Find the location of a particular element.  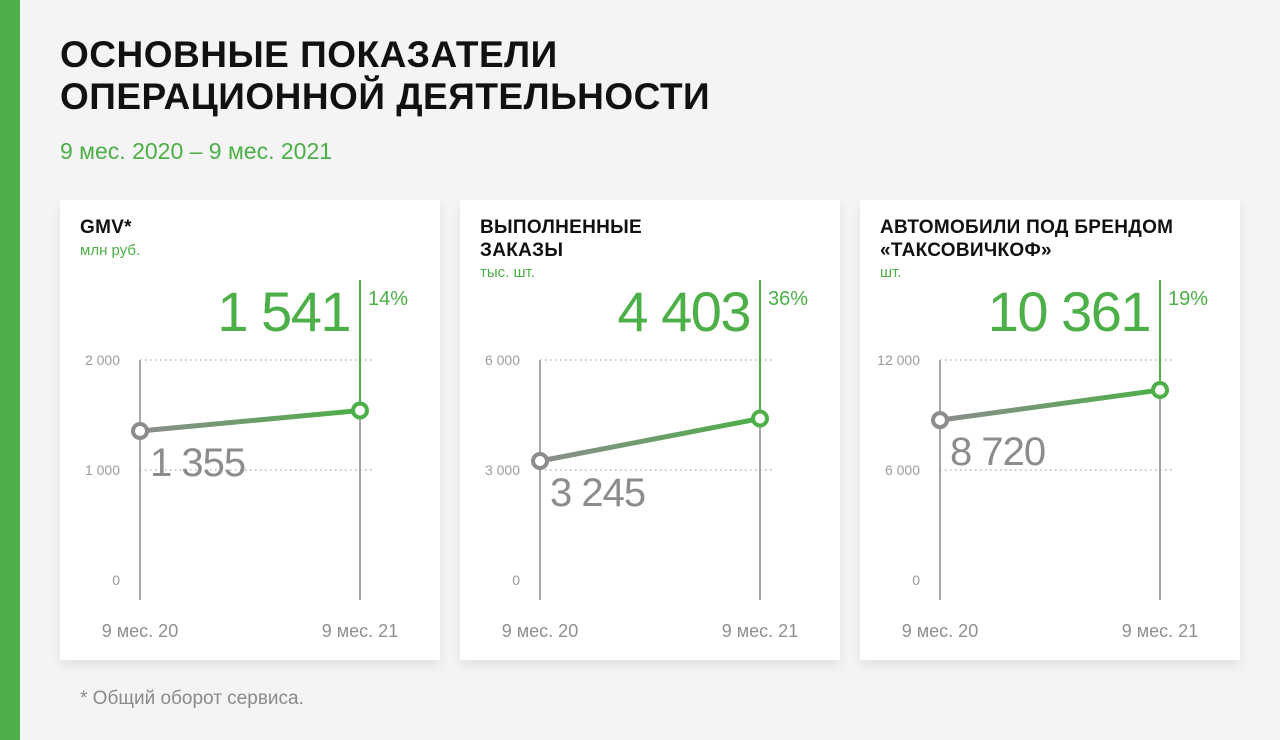

card-title: АВТОМОБИЛИ ПОД БРЕНДОМ «ТАКСОВИЧКОФ» is located at coordinates (1050, 239).